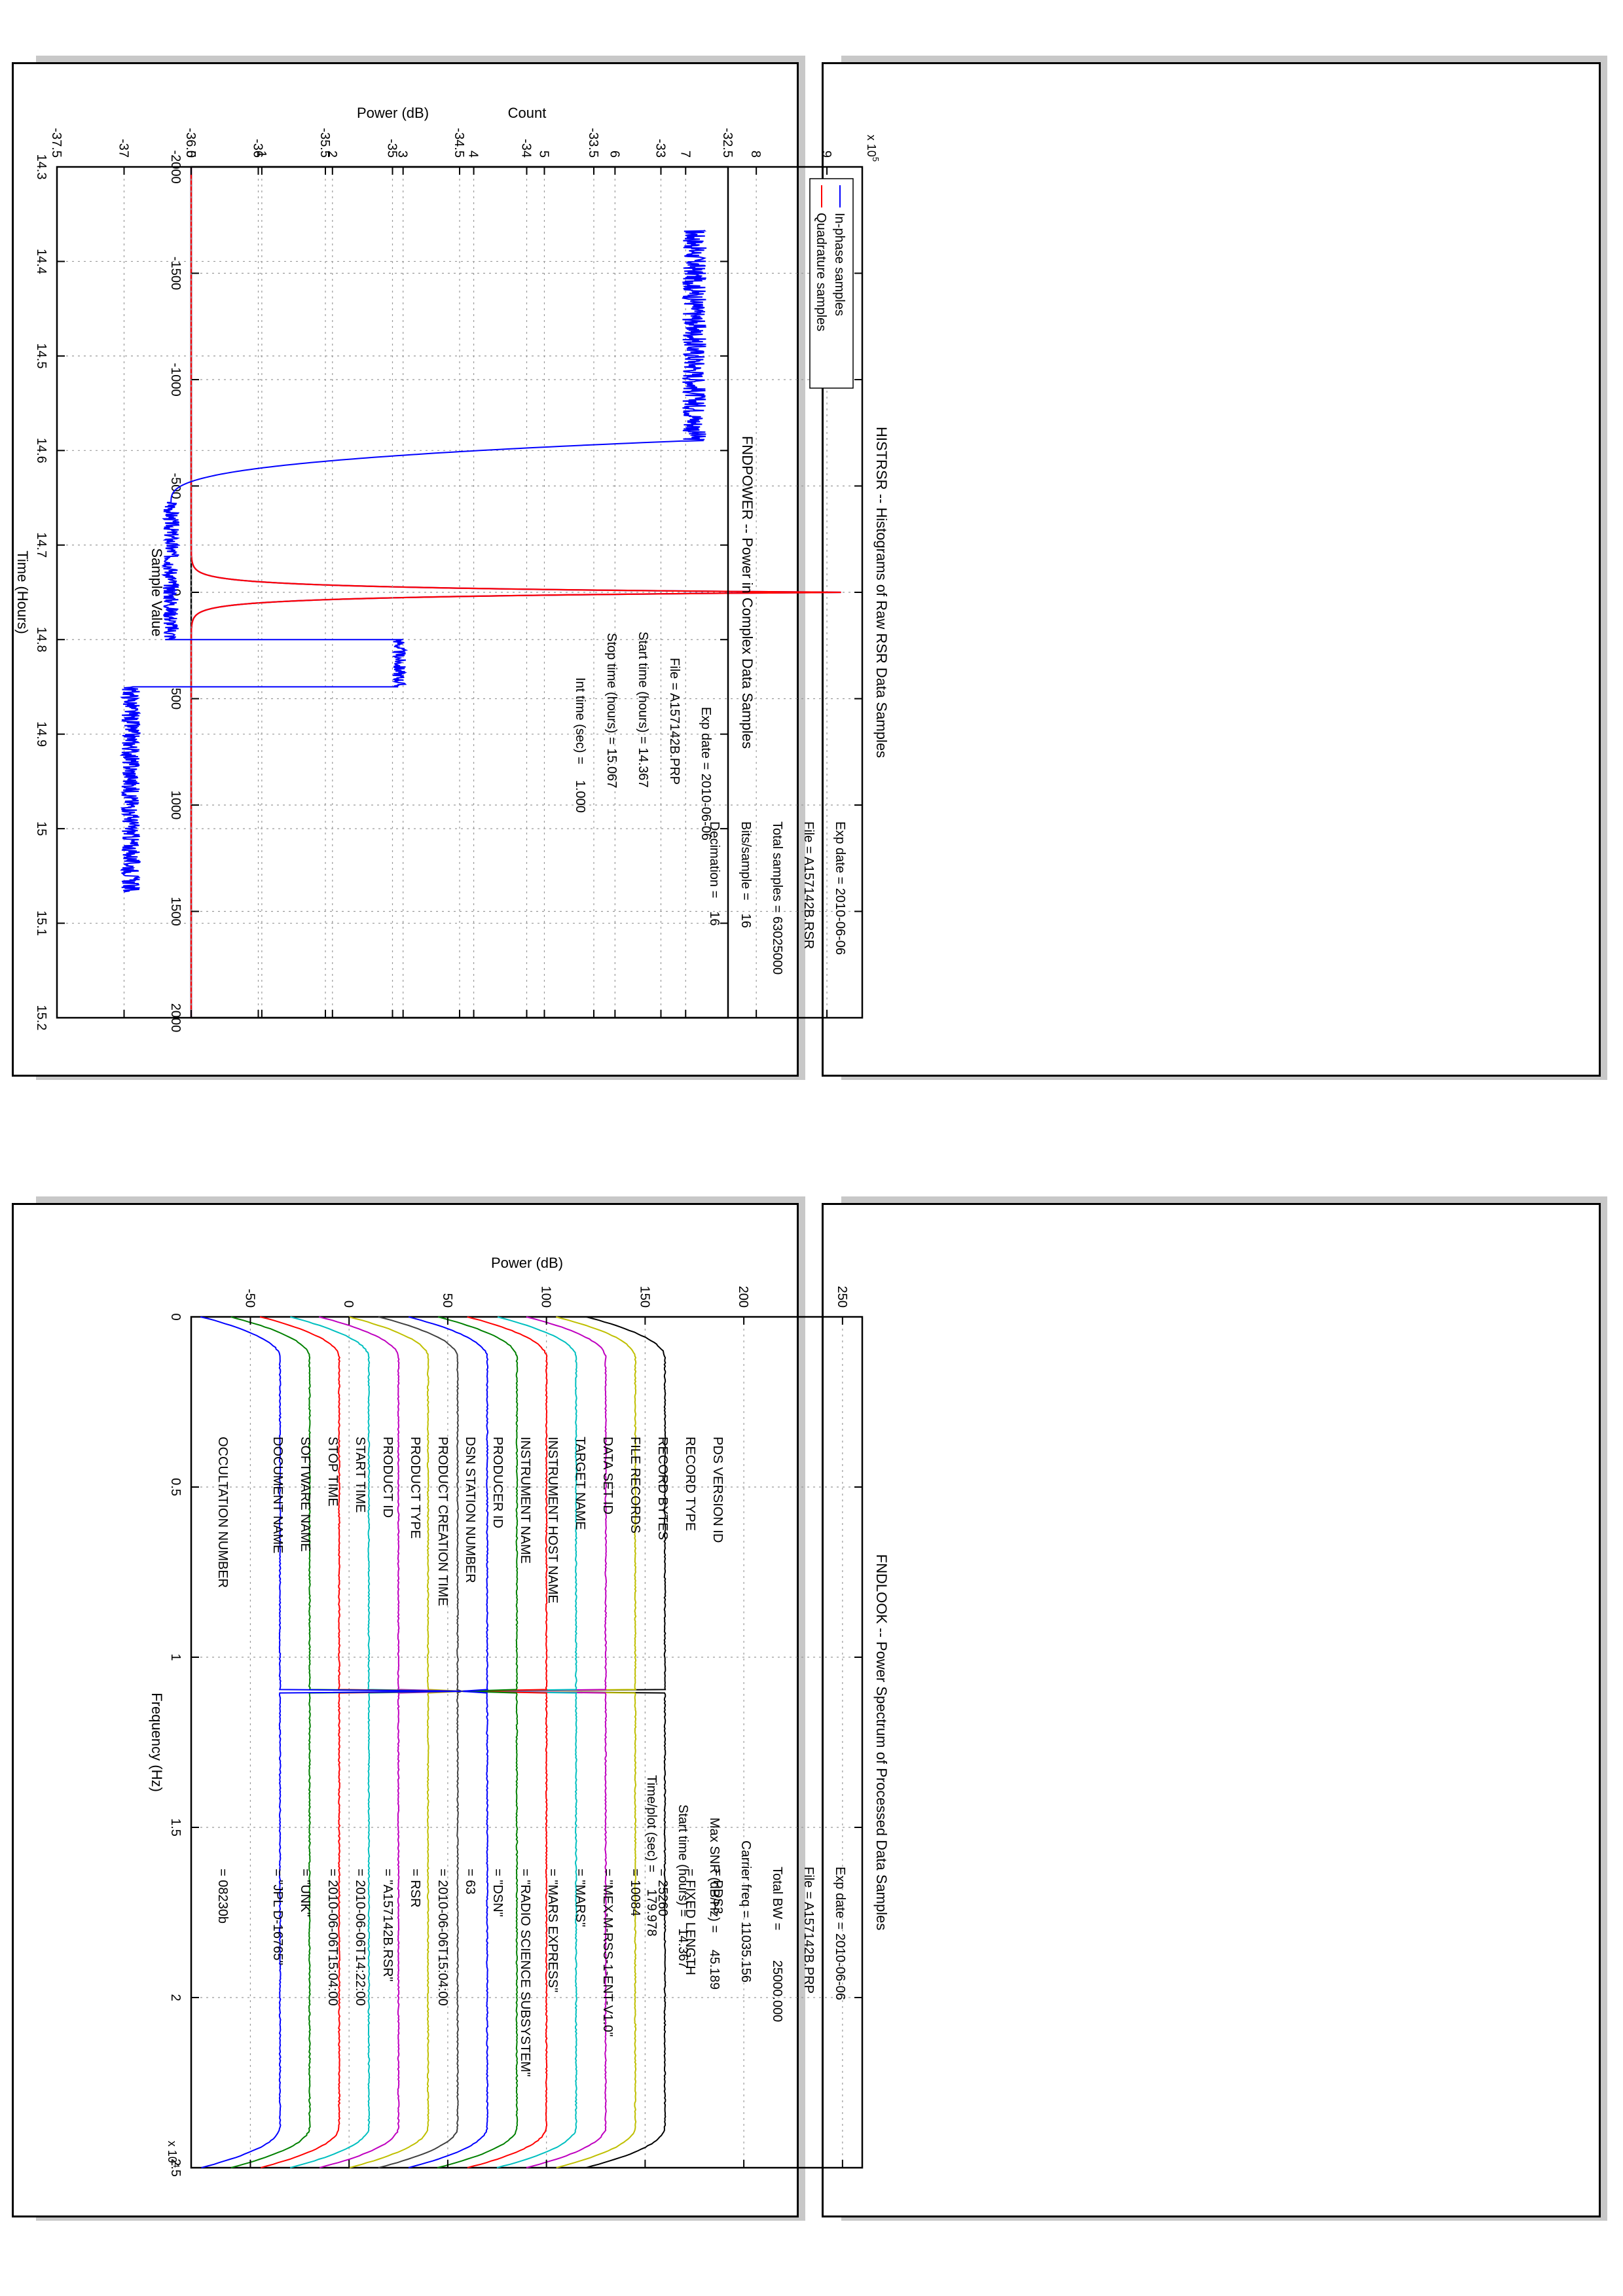  What do you see at coordinates (447, 1300) in the screenshot?
I see `y-tick-label: 50` at bounding box center [447, 1300].